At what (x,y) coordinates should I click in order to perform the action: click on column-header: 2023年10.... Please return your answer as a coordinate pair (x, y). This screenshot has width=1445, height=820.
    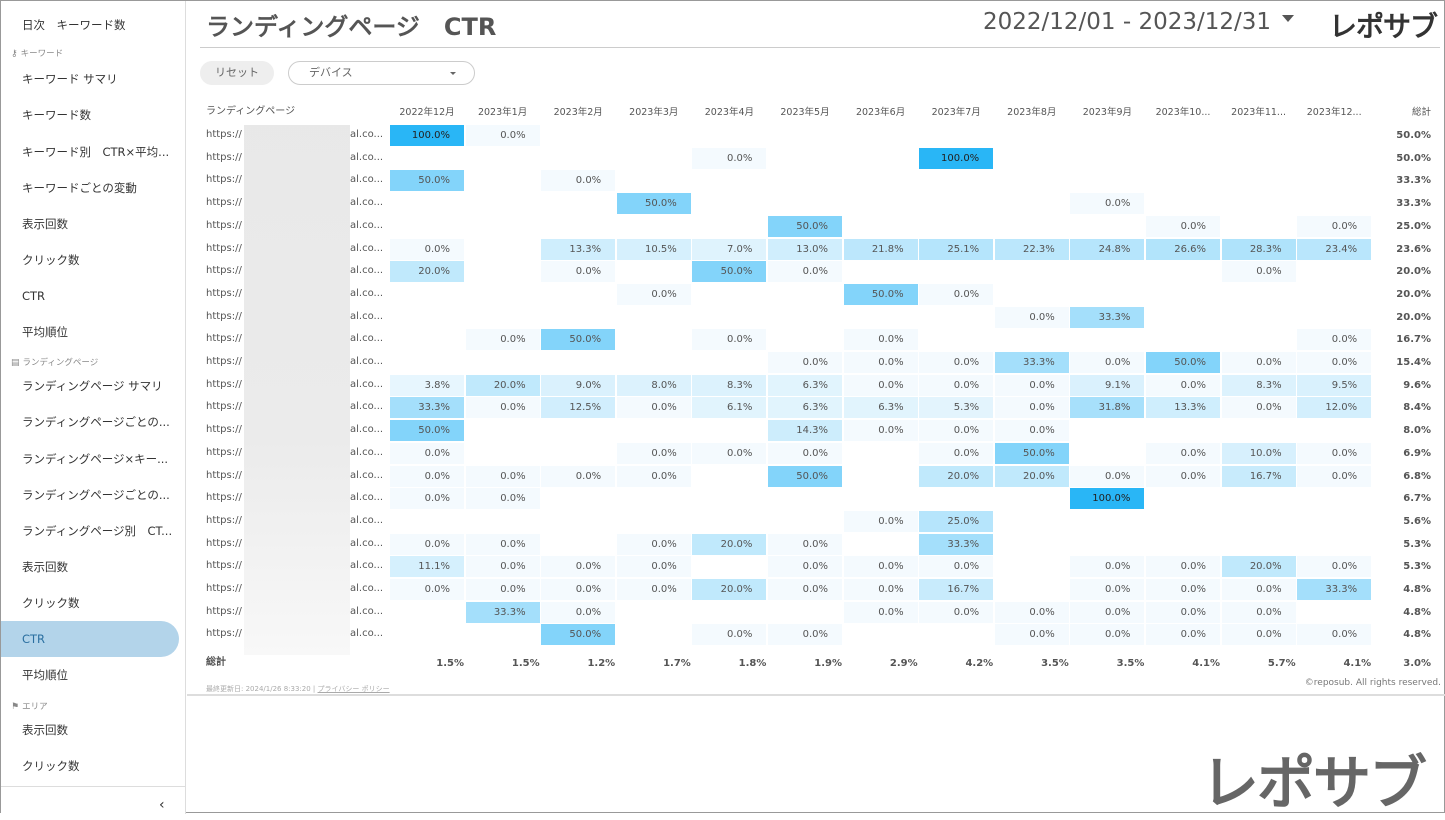
    Looking at the image, I should click on (1183, 112).